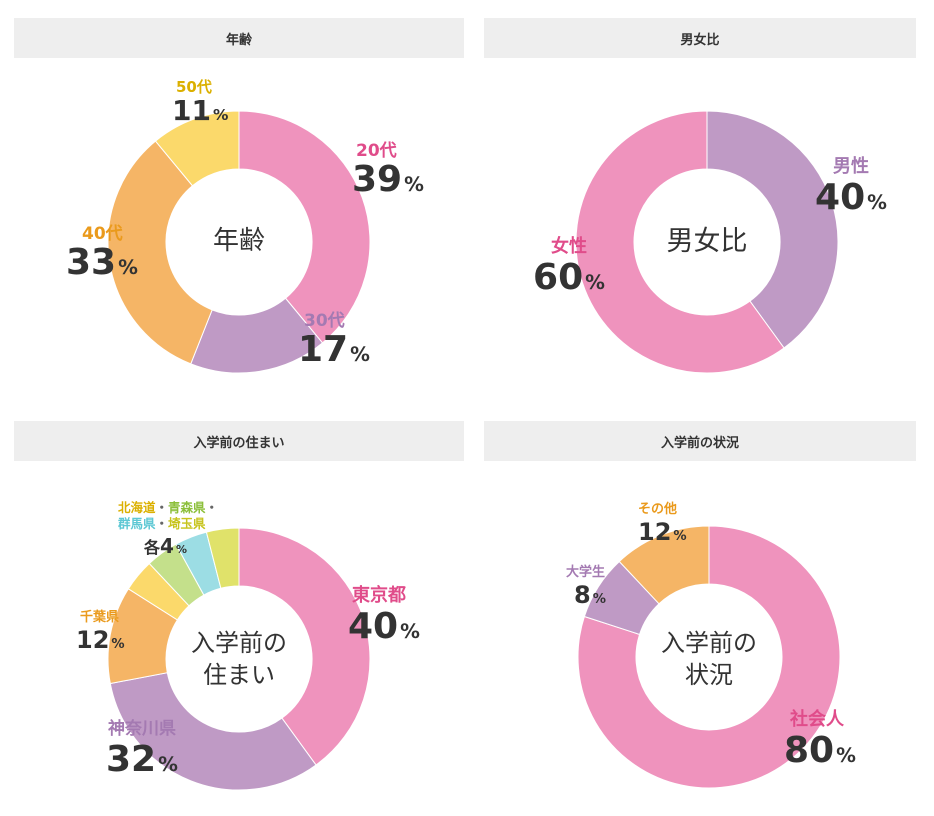  I want to click on chart-title: 男女比, so click(700, 38).